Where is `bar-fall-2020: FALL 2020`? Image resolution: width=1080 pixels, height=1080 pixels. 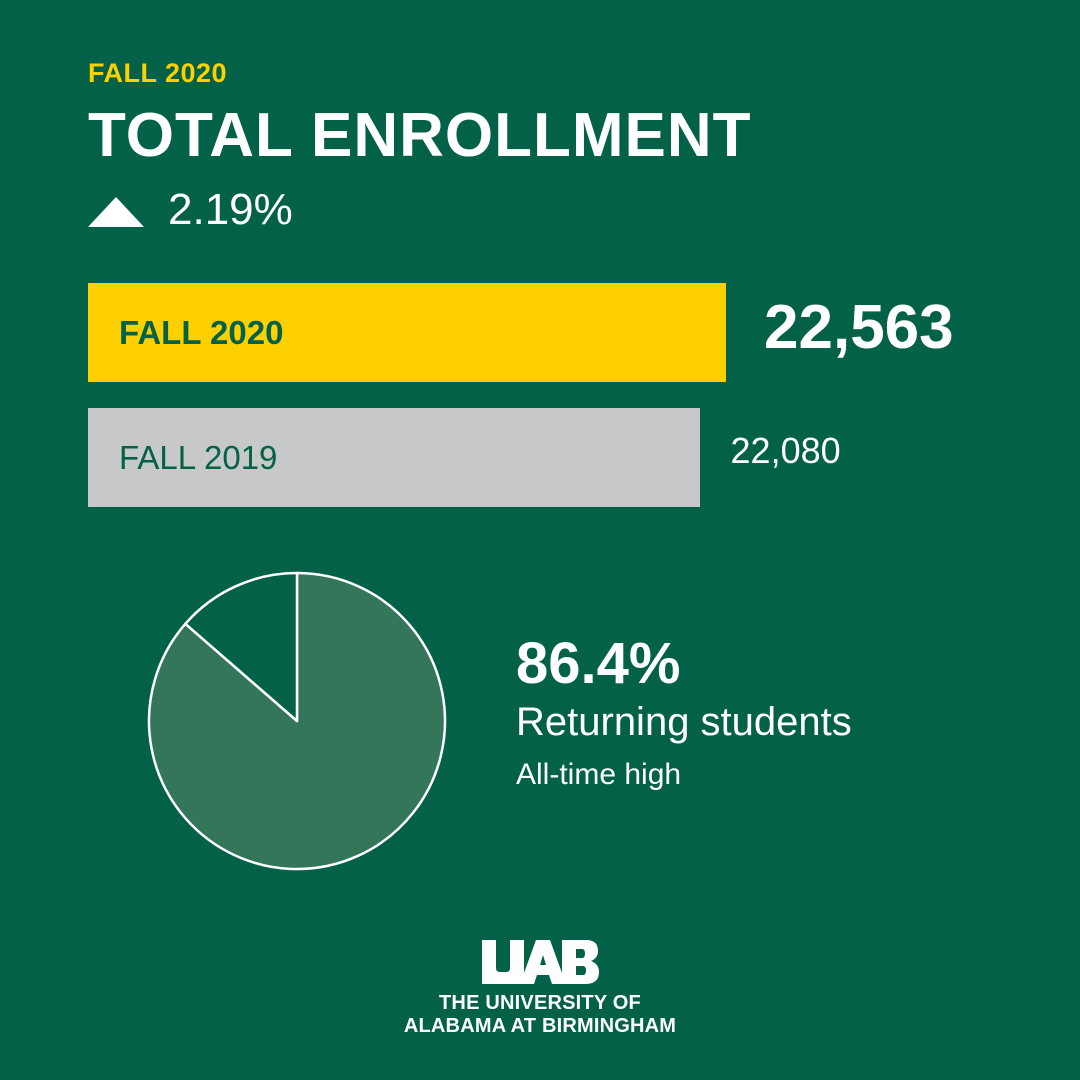 bar-fall-2020: FALL 2020 is located at coordinates (407, 332).